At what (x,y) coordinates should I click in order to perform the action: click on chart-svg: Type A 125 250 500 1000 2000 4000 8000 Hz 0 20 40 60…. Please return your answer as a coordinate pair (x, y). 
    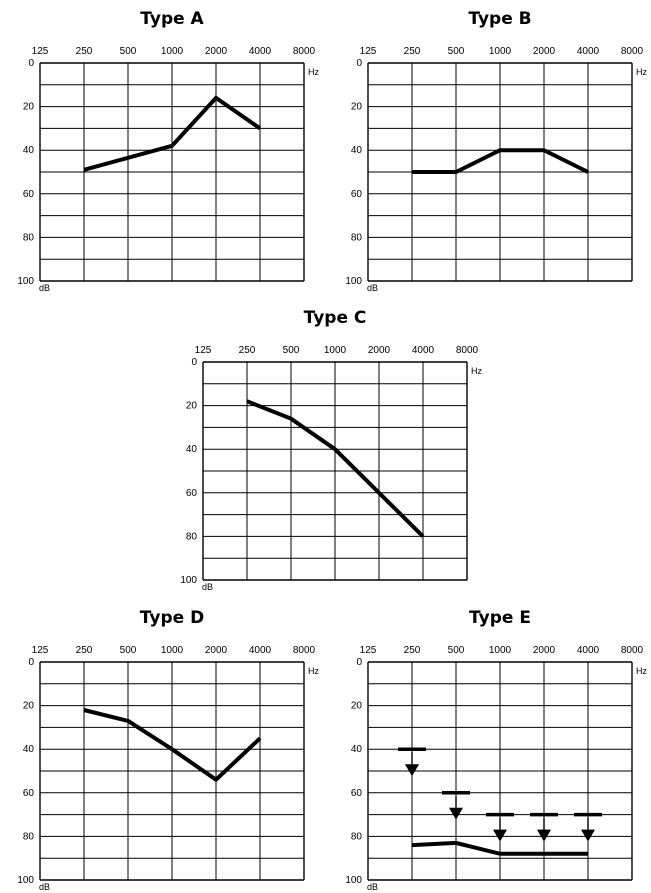
    Looking at the image, I should click on (168, 151).